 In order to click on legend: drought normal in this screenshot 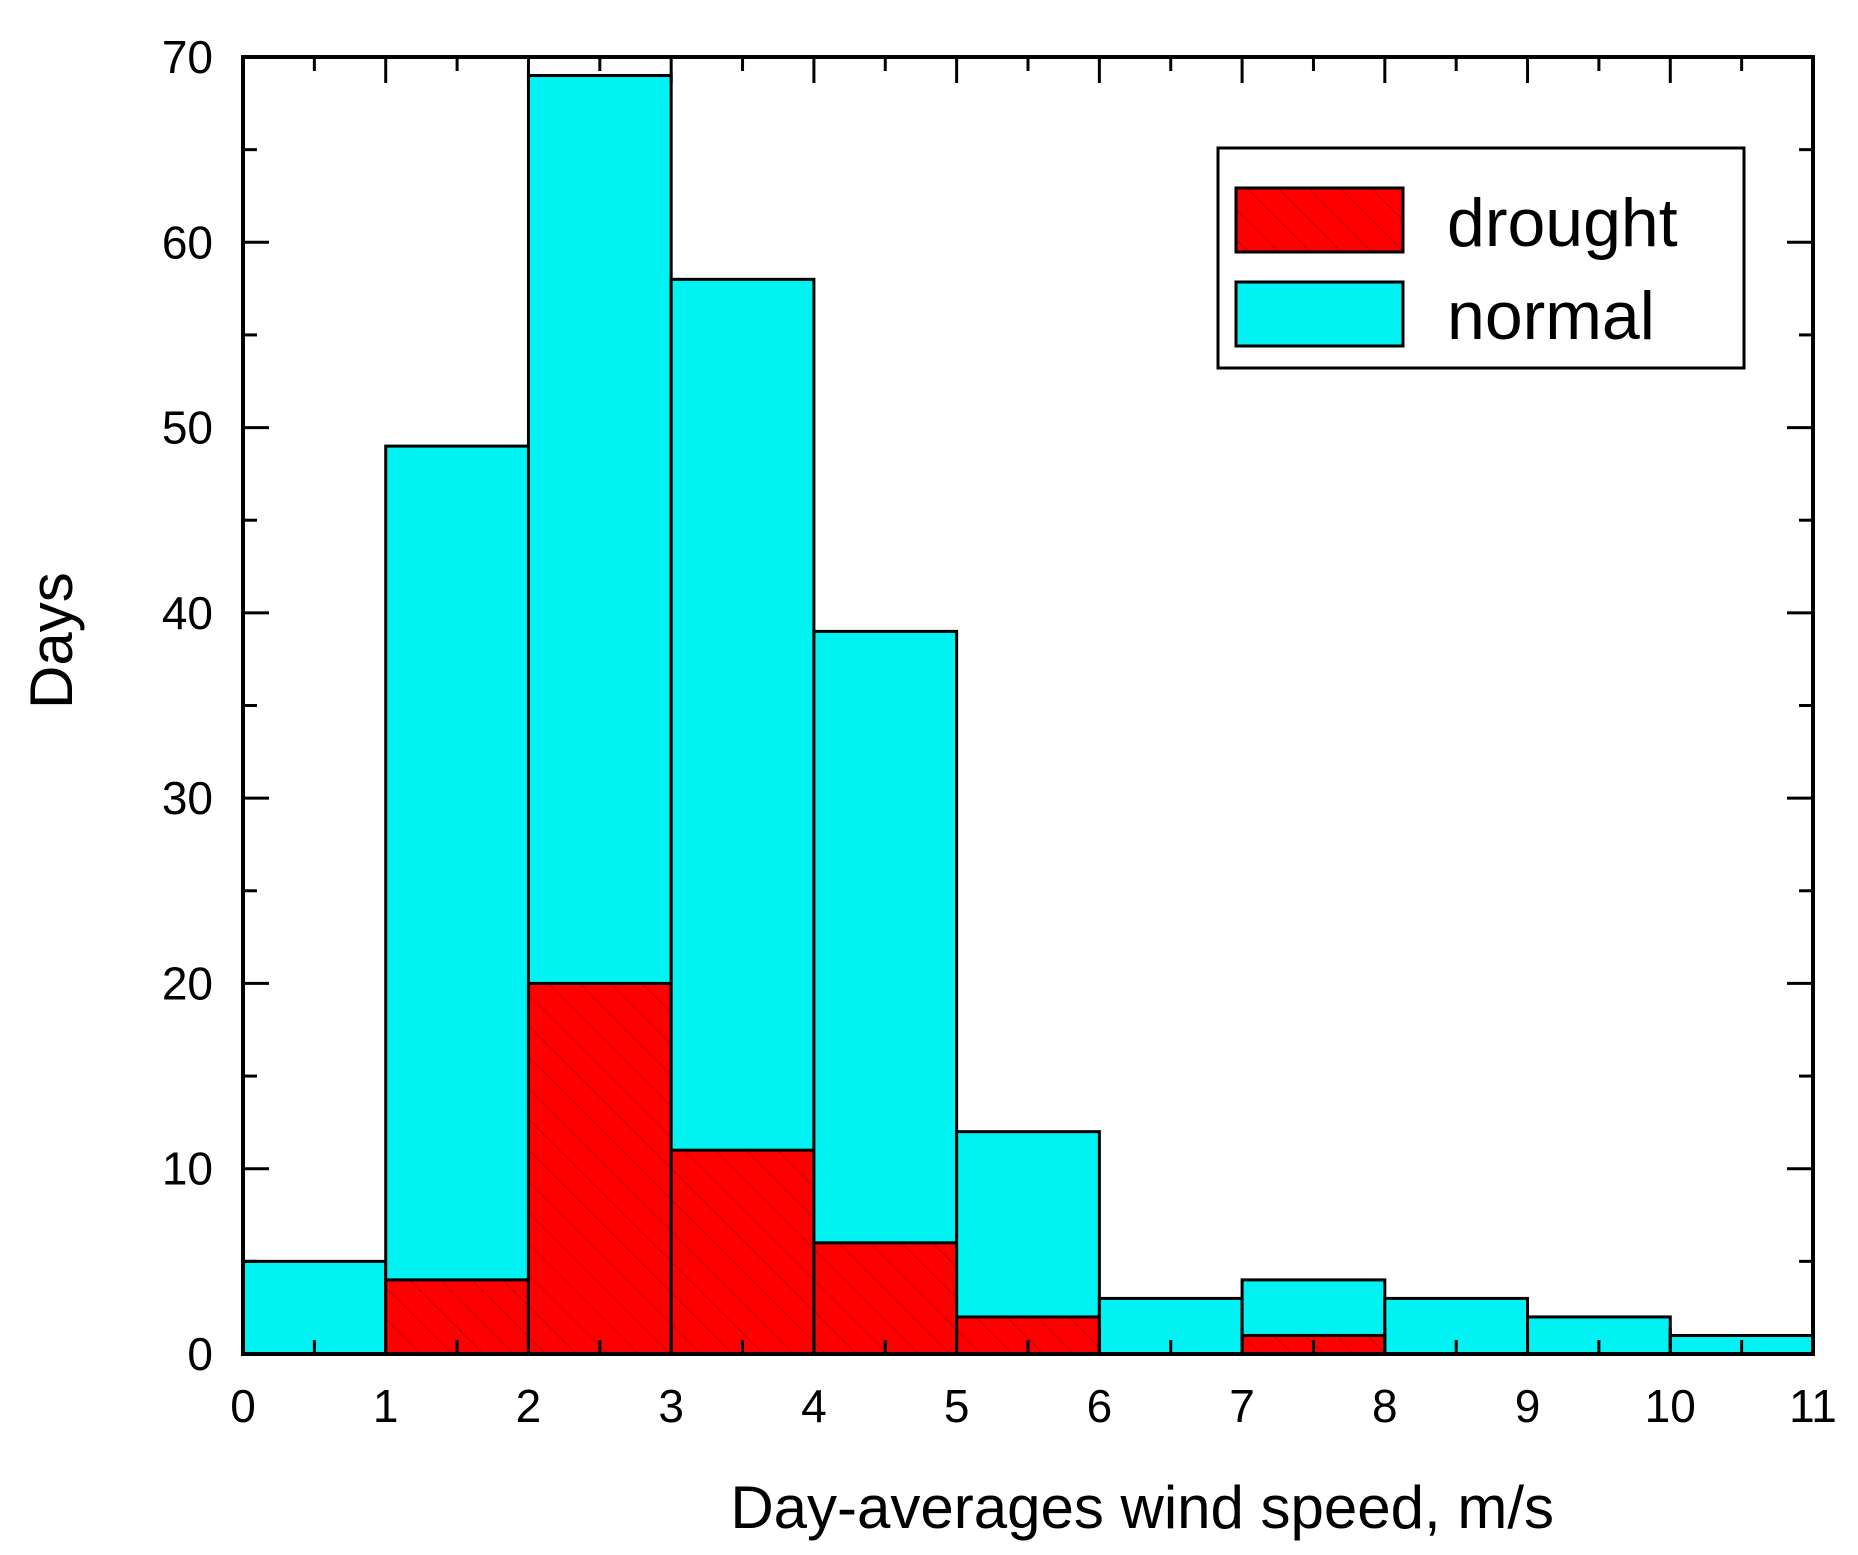, I will do `click(1481, 258)`.